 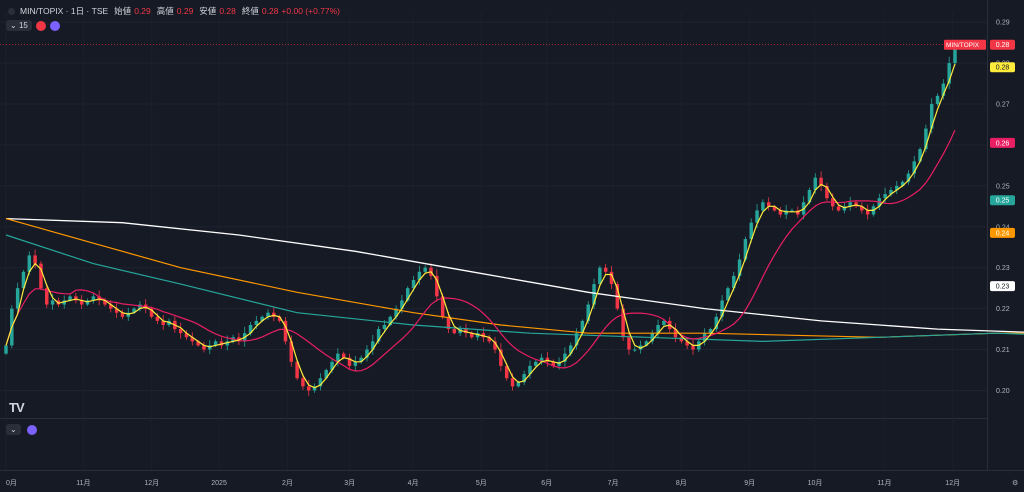 I want to click on tradingview-logo-icon: TV, so click(x=17, y=407).